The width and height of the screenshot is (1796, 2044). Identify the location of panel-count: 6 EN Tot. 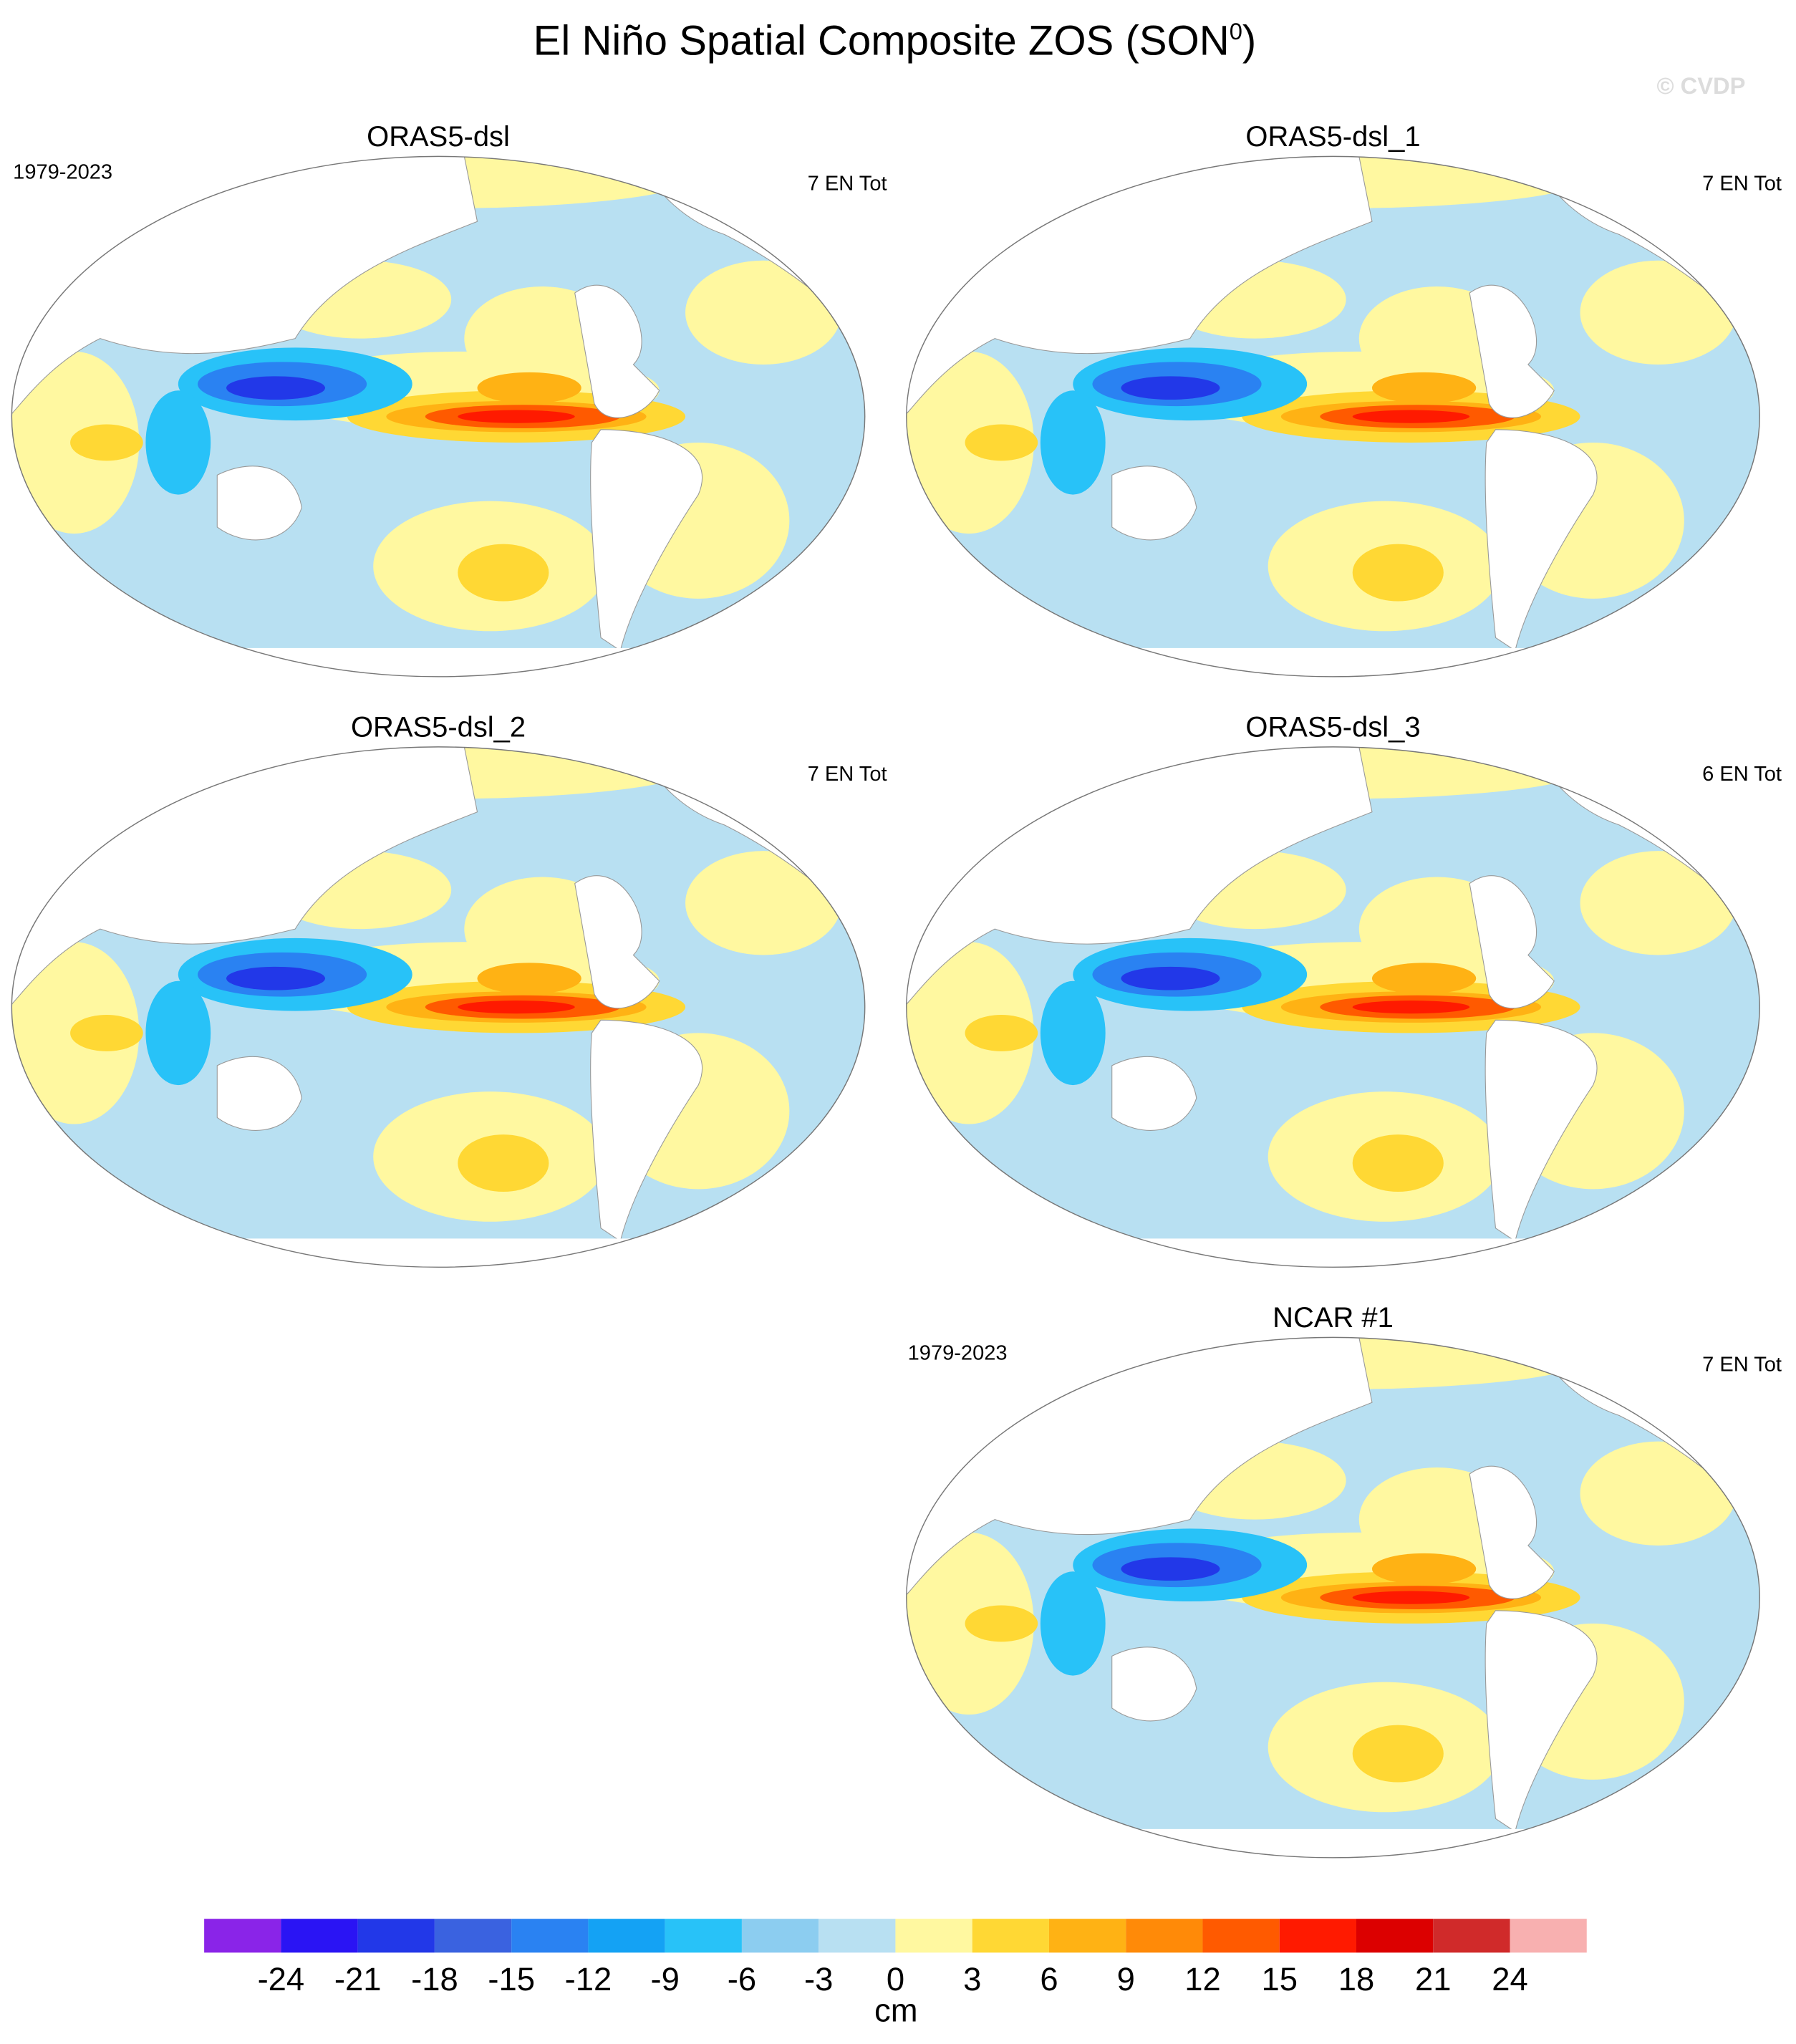
(1742, 775).